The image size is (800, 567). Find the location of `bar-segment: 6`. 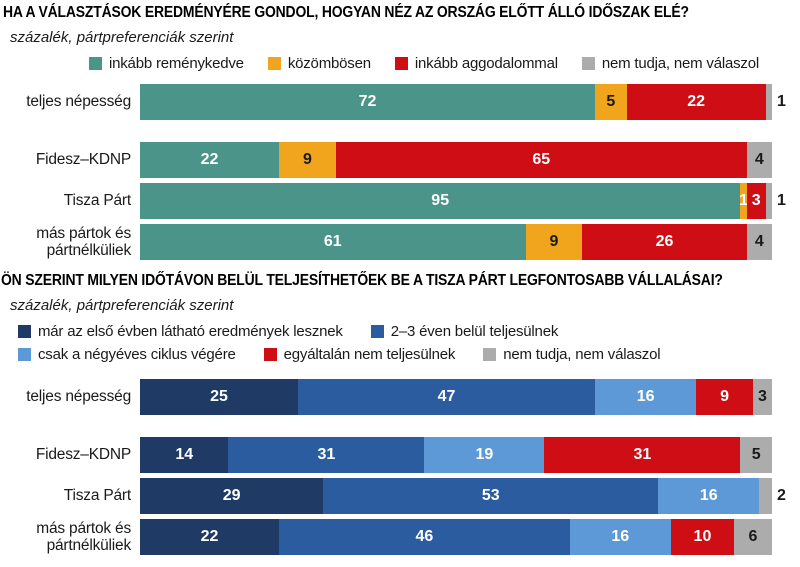

bar-segment: 6 is located at coordinates (753, 537).